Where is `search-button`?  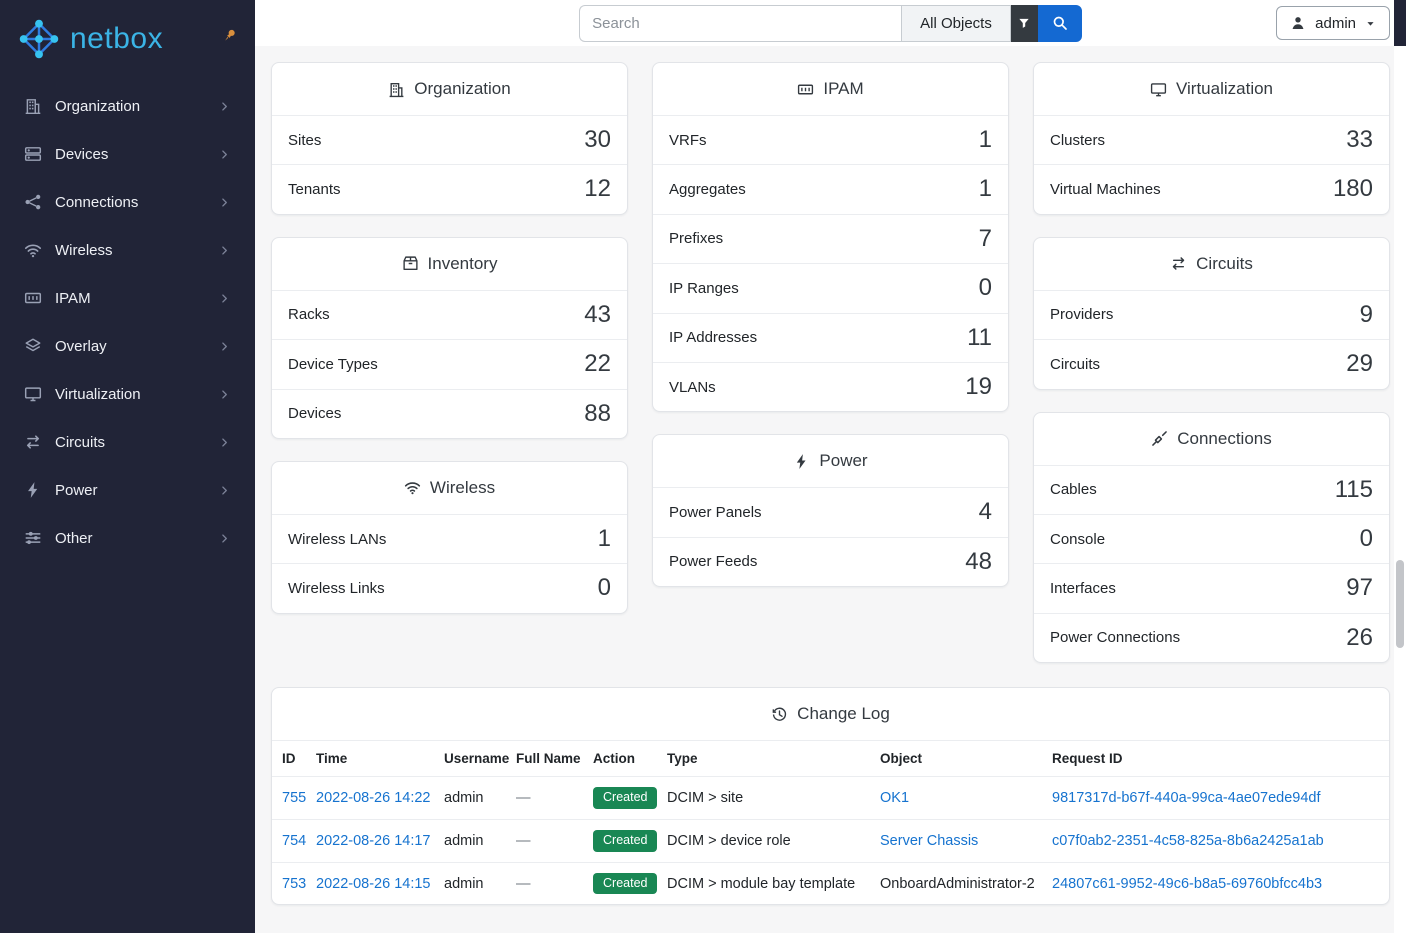 search-button is located at coordinates (1059, 23).